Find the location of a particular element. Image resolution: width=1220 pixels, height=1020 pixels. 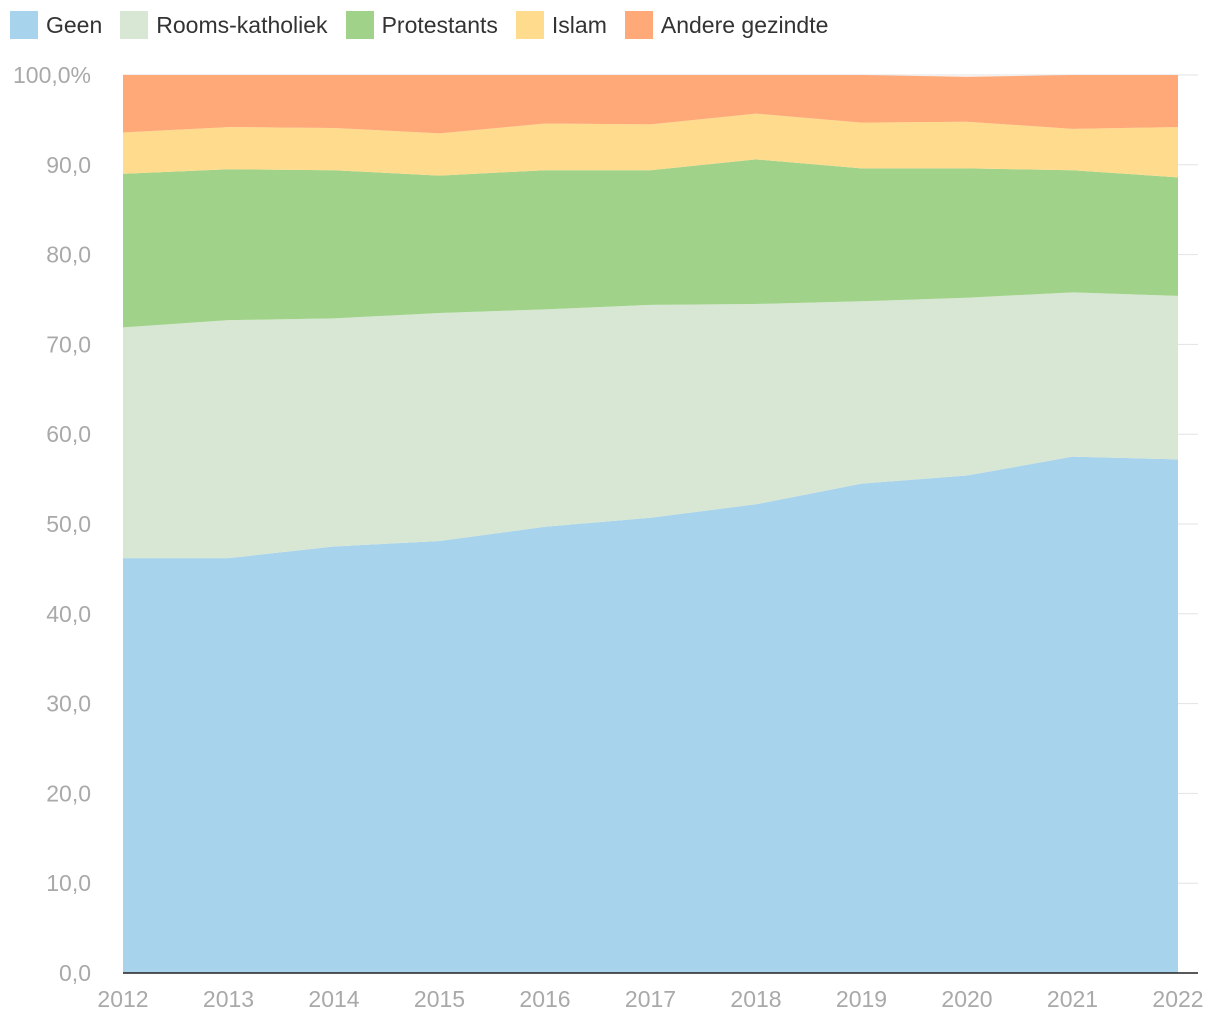

x-tick-label: 2012 is located at coordinates (122, 999).